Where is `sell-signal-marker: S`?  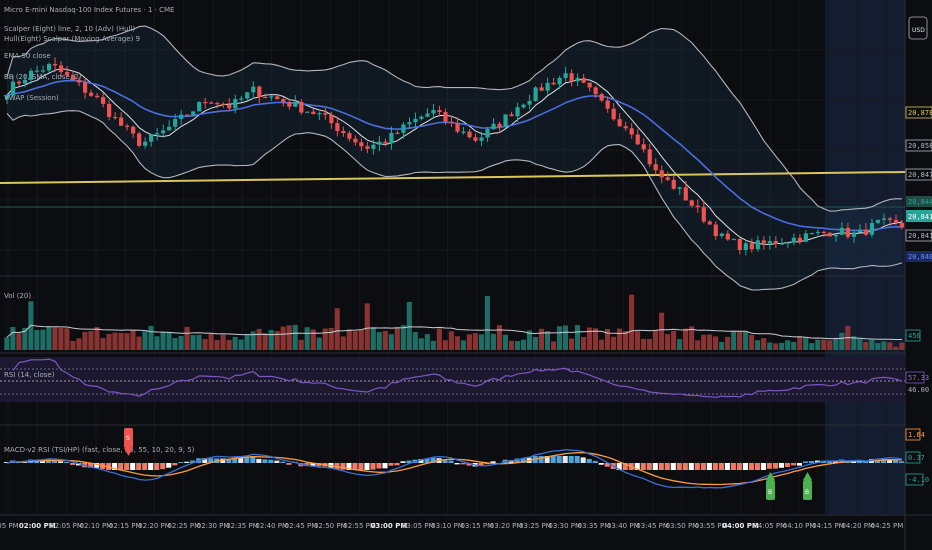 sell-signal-marker: S is located at coordinates (128, 442).